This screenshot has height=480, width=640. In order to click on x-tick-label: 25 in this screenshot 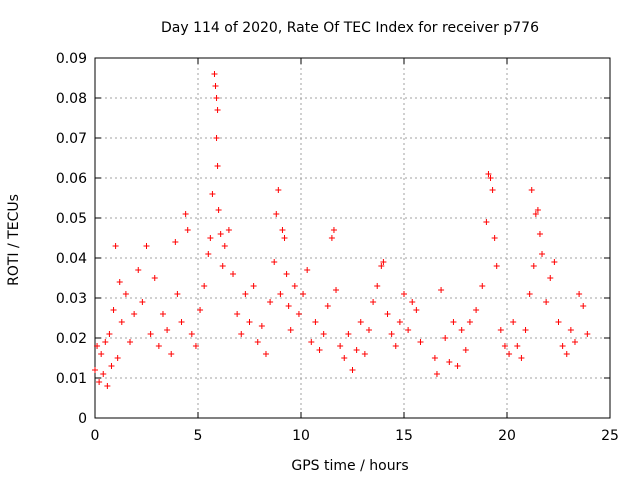, I will do `click(610, 436)`.